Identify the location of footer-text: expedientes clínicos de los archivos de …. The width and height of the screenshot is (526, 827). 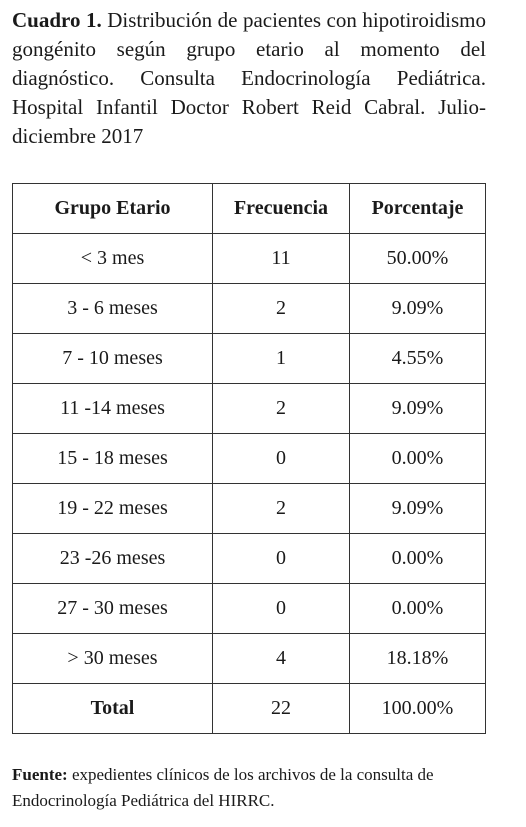
(223, 787).